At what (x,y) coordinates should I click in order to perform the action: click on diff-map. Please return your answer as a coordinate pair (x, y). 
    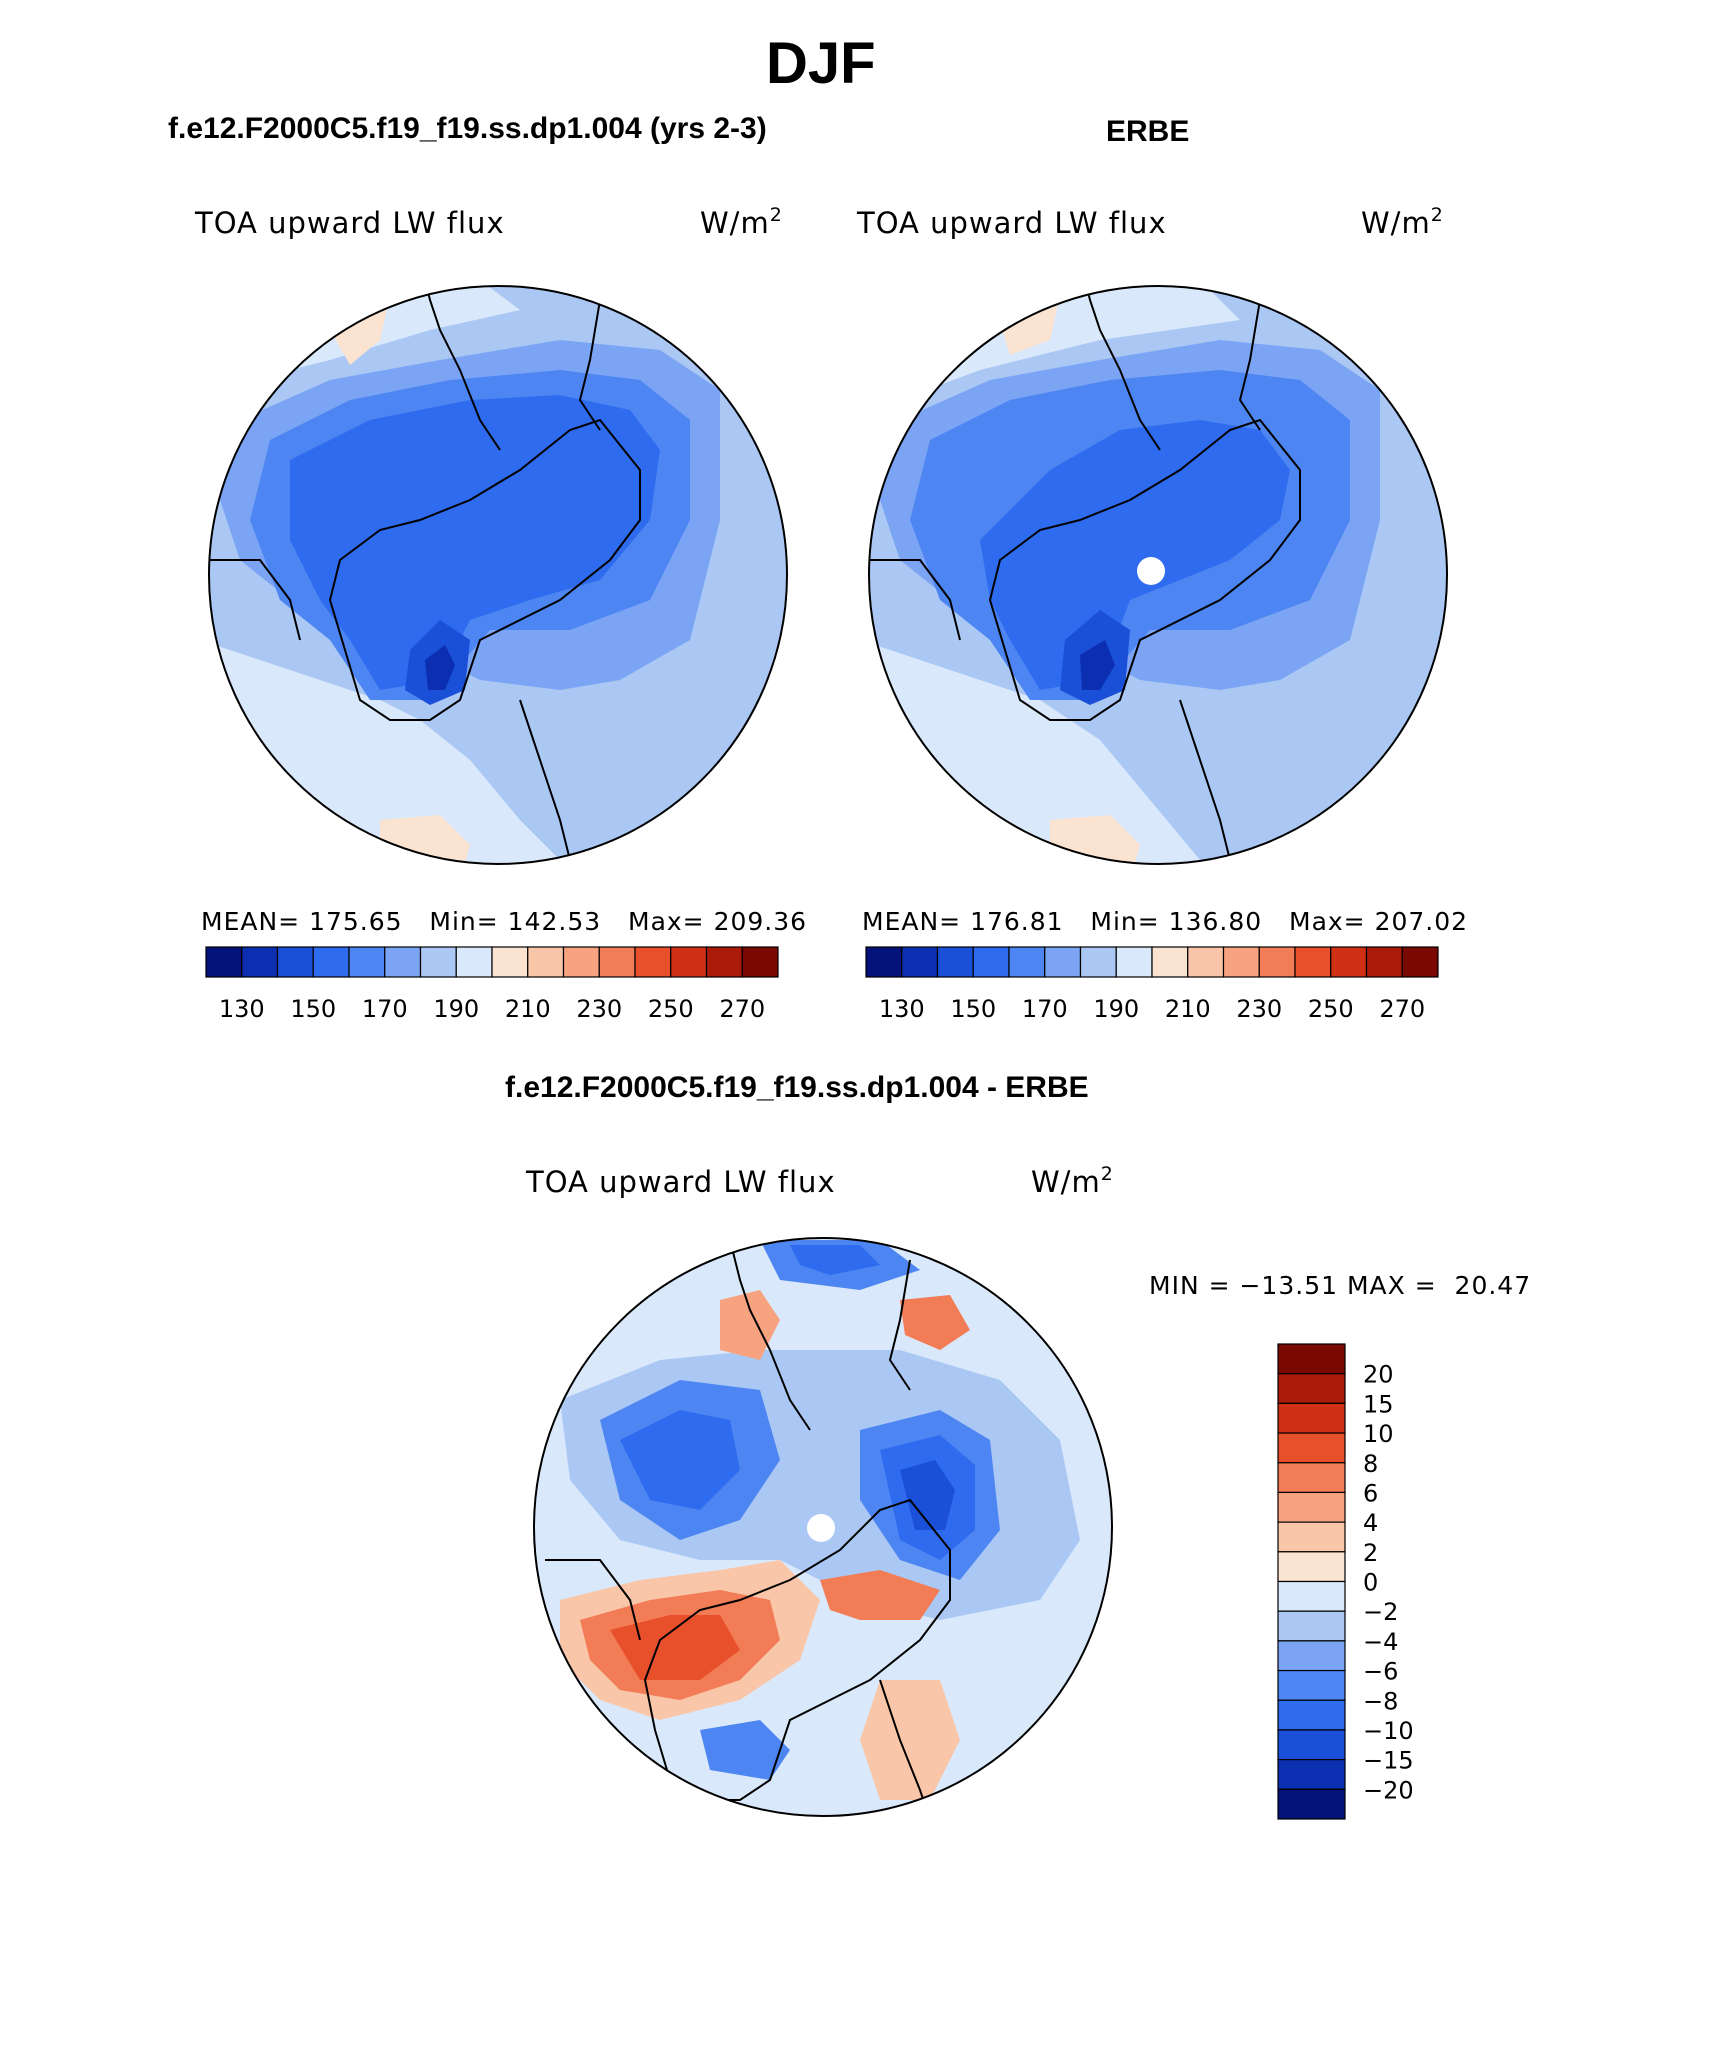
    Looking at the image, I should click on (823, 1527).